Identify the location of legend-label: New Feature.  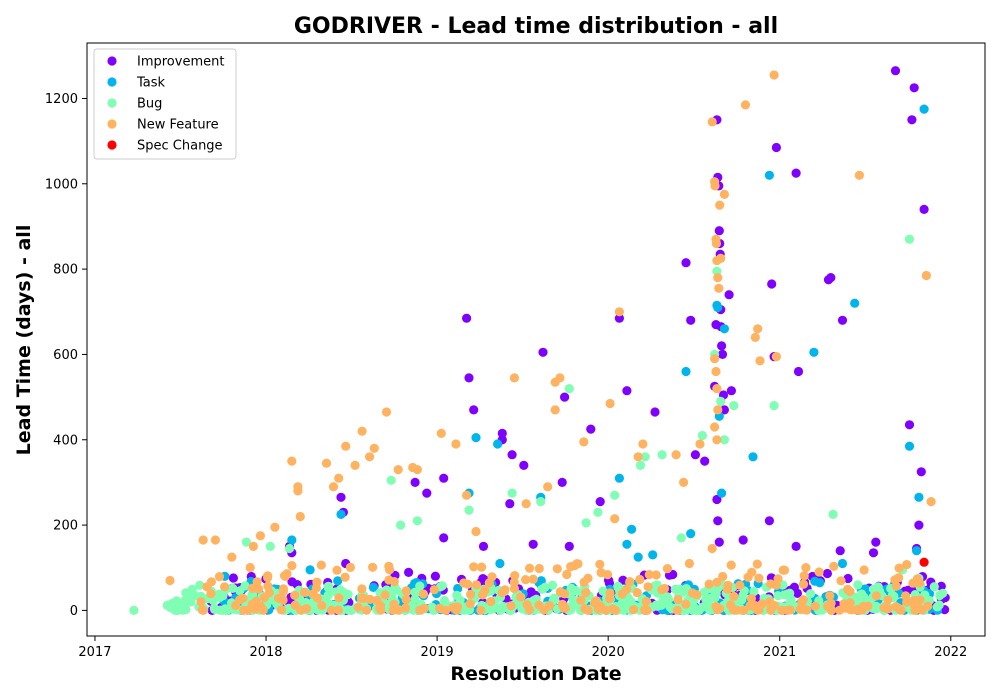
(178, 125).